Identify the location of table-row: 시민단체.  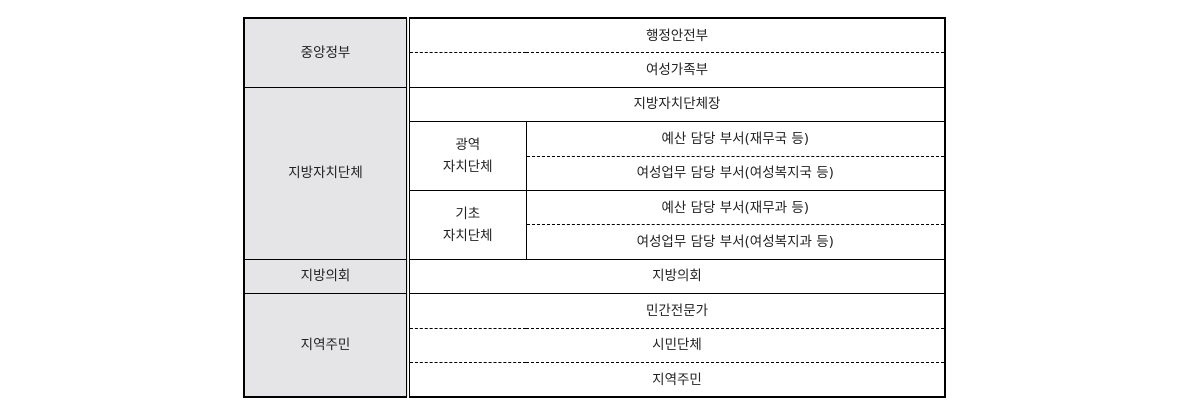
(595, 345).